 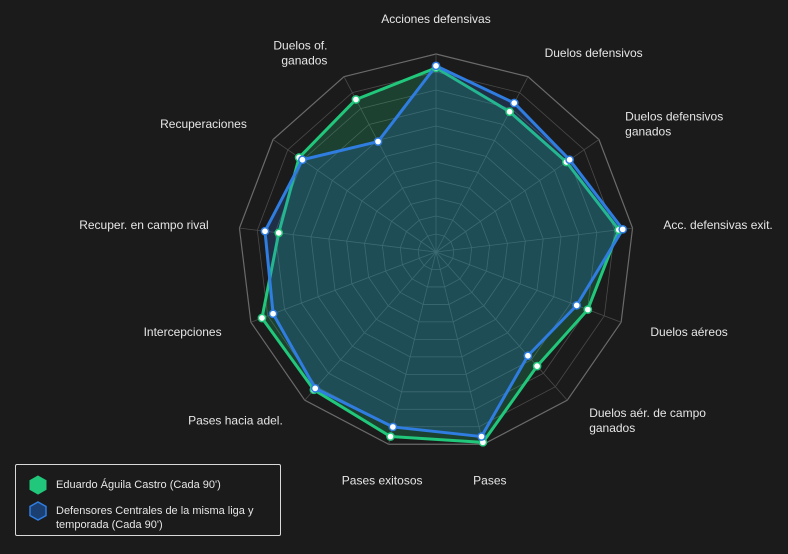 I want to click on axis-label: Recuperaciones, so click(x=203, y=124).